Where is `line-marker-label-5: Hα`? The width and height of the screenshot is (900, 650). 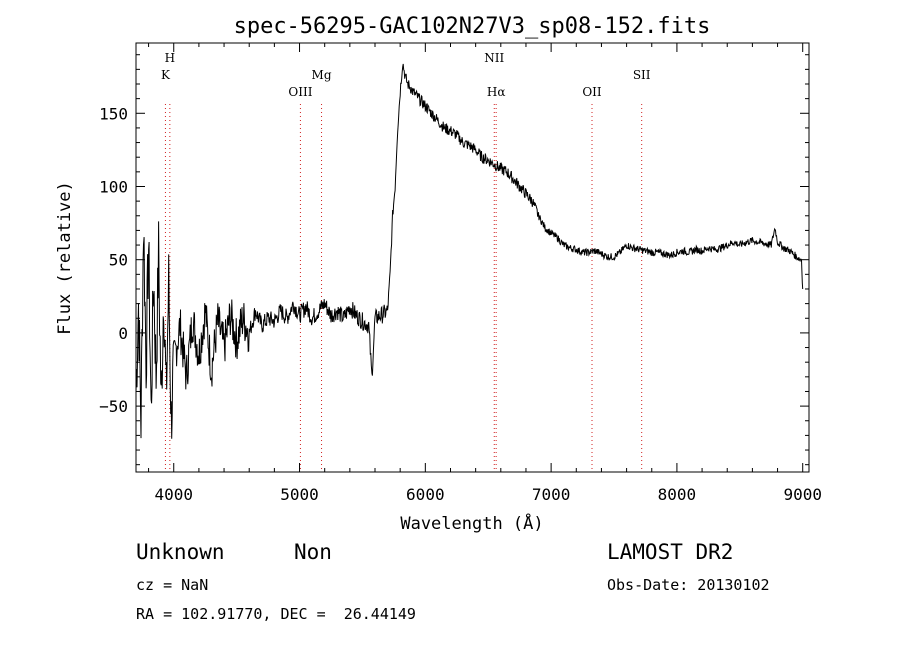 line-marker-label-5: Hα is located at coordinates (496, 92).